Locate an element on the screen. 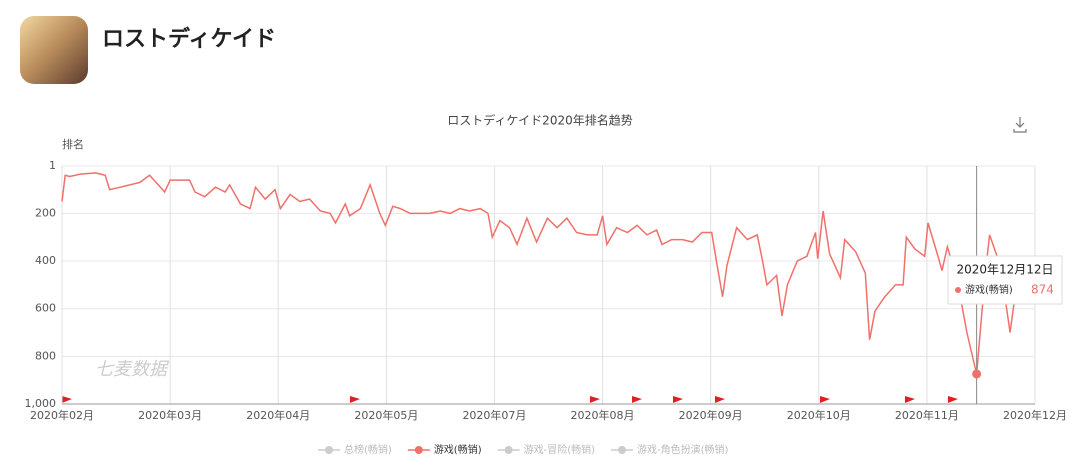 Image resolution: width=1080 pixels, height=476 pixels. x-tick-label: 2020年09月 is located at coordinates (711, 415).